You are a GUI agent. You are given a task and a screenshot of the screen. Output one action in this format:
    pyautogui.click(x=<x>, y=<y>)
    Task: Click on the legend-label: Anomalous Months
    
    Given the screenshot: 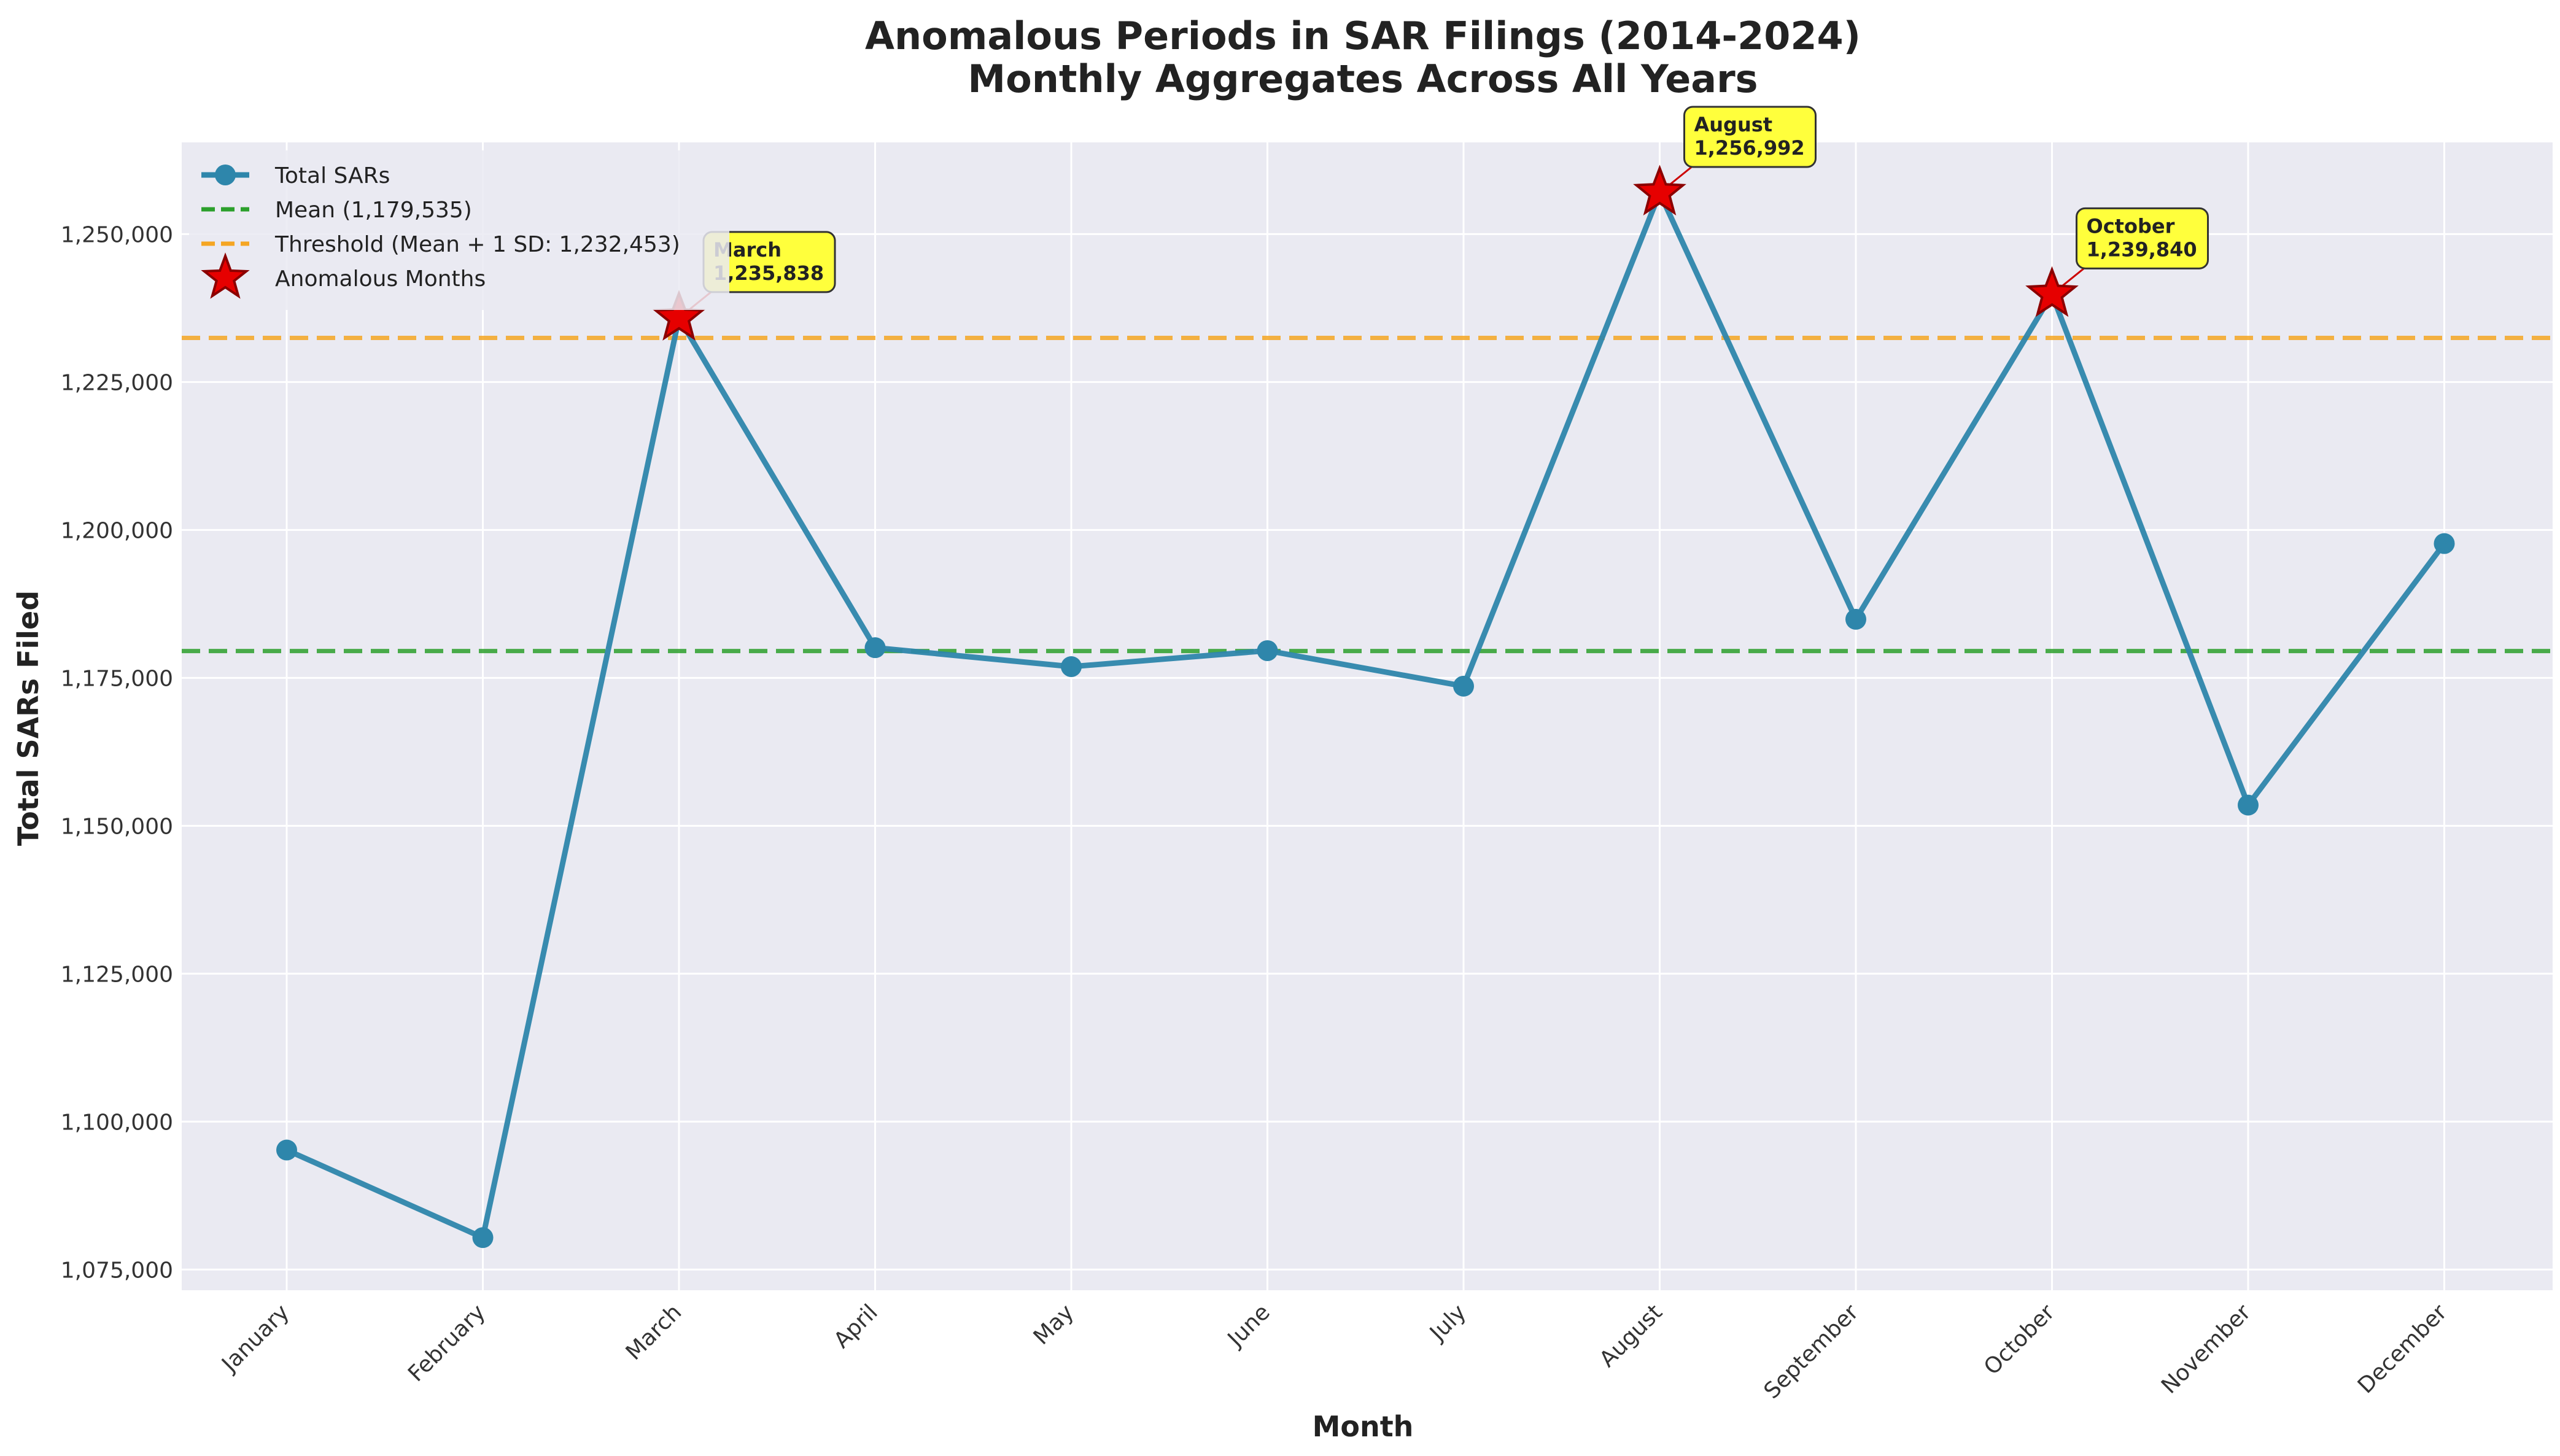 What is the action you would take?
    pyautogui.click(x=380, y=279)
    